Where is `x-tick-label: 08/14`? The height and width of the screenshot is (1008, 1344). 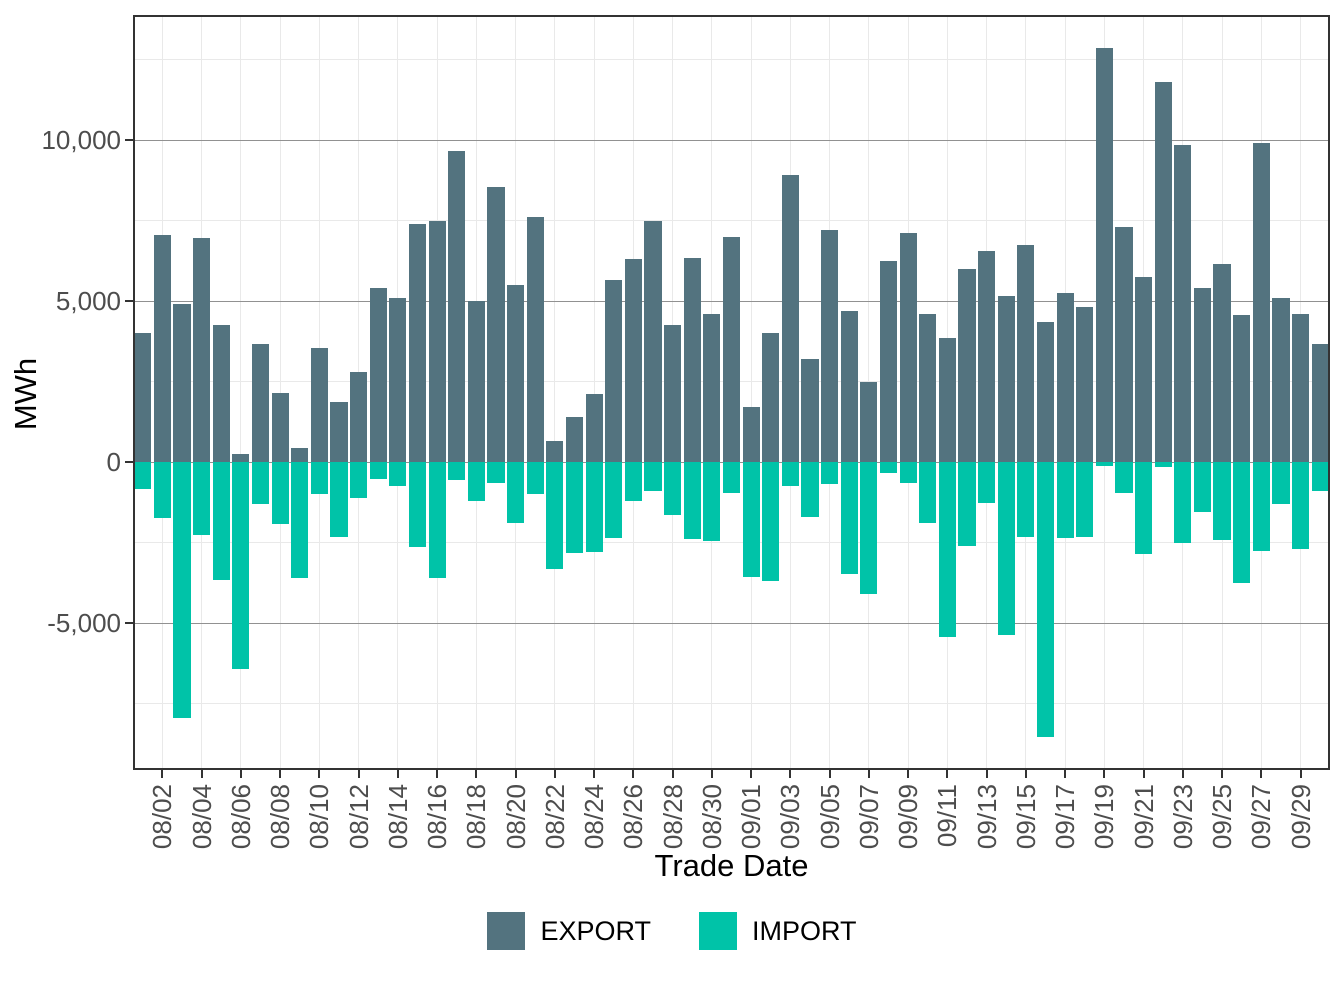 x-tick-label: 08/14 is located at coordinates (397, 817).